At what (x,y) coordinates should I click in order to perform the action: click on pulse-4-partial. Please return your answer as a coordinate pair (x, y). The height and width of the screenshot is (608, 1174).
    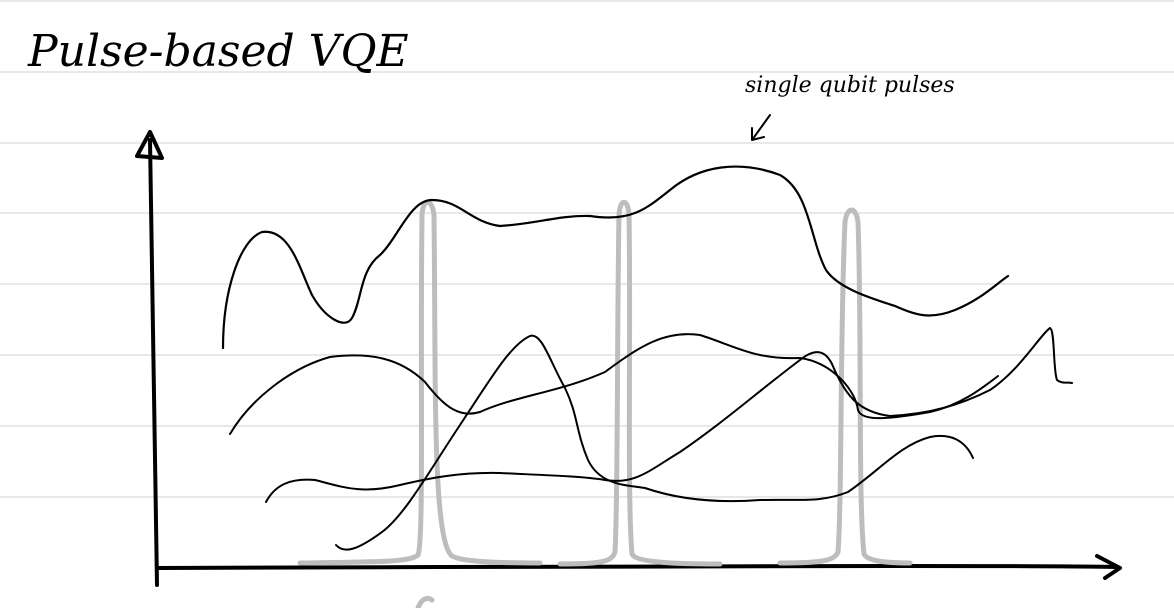
    Looking at the image, I should click on (425, 601).